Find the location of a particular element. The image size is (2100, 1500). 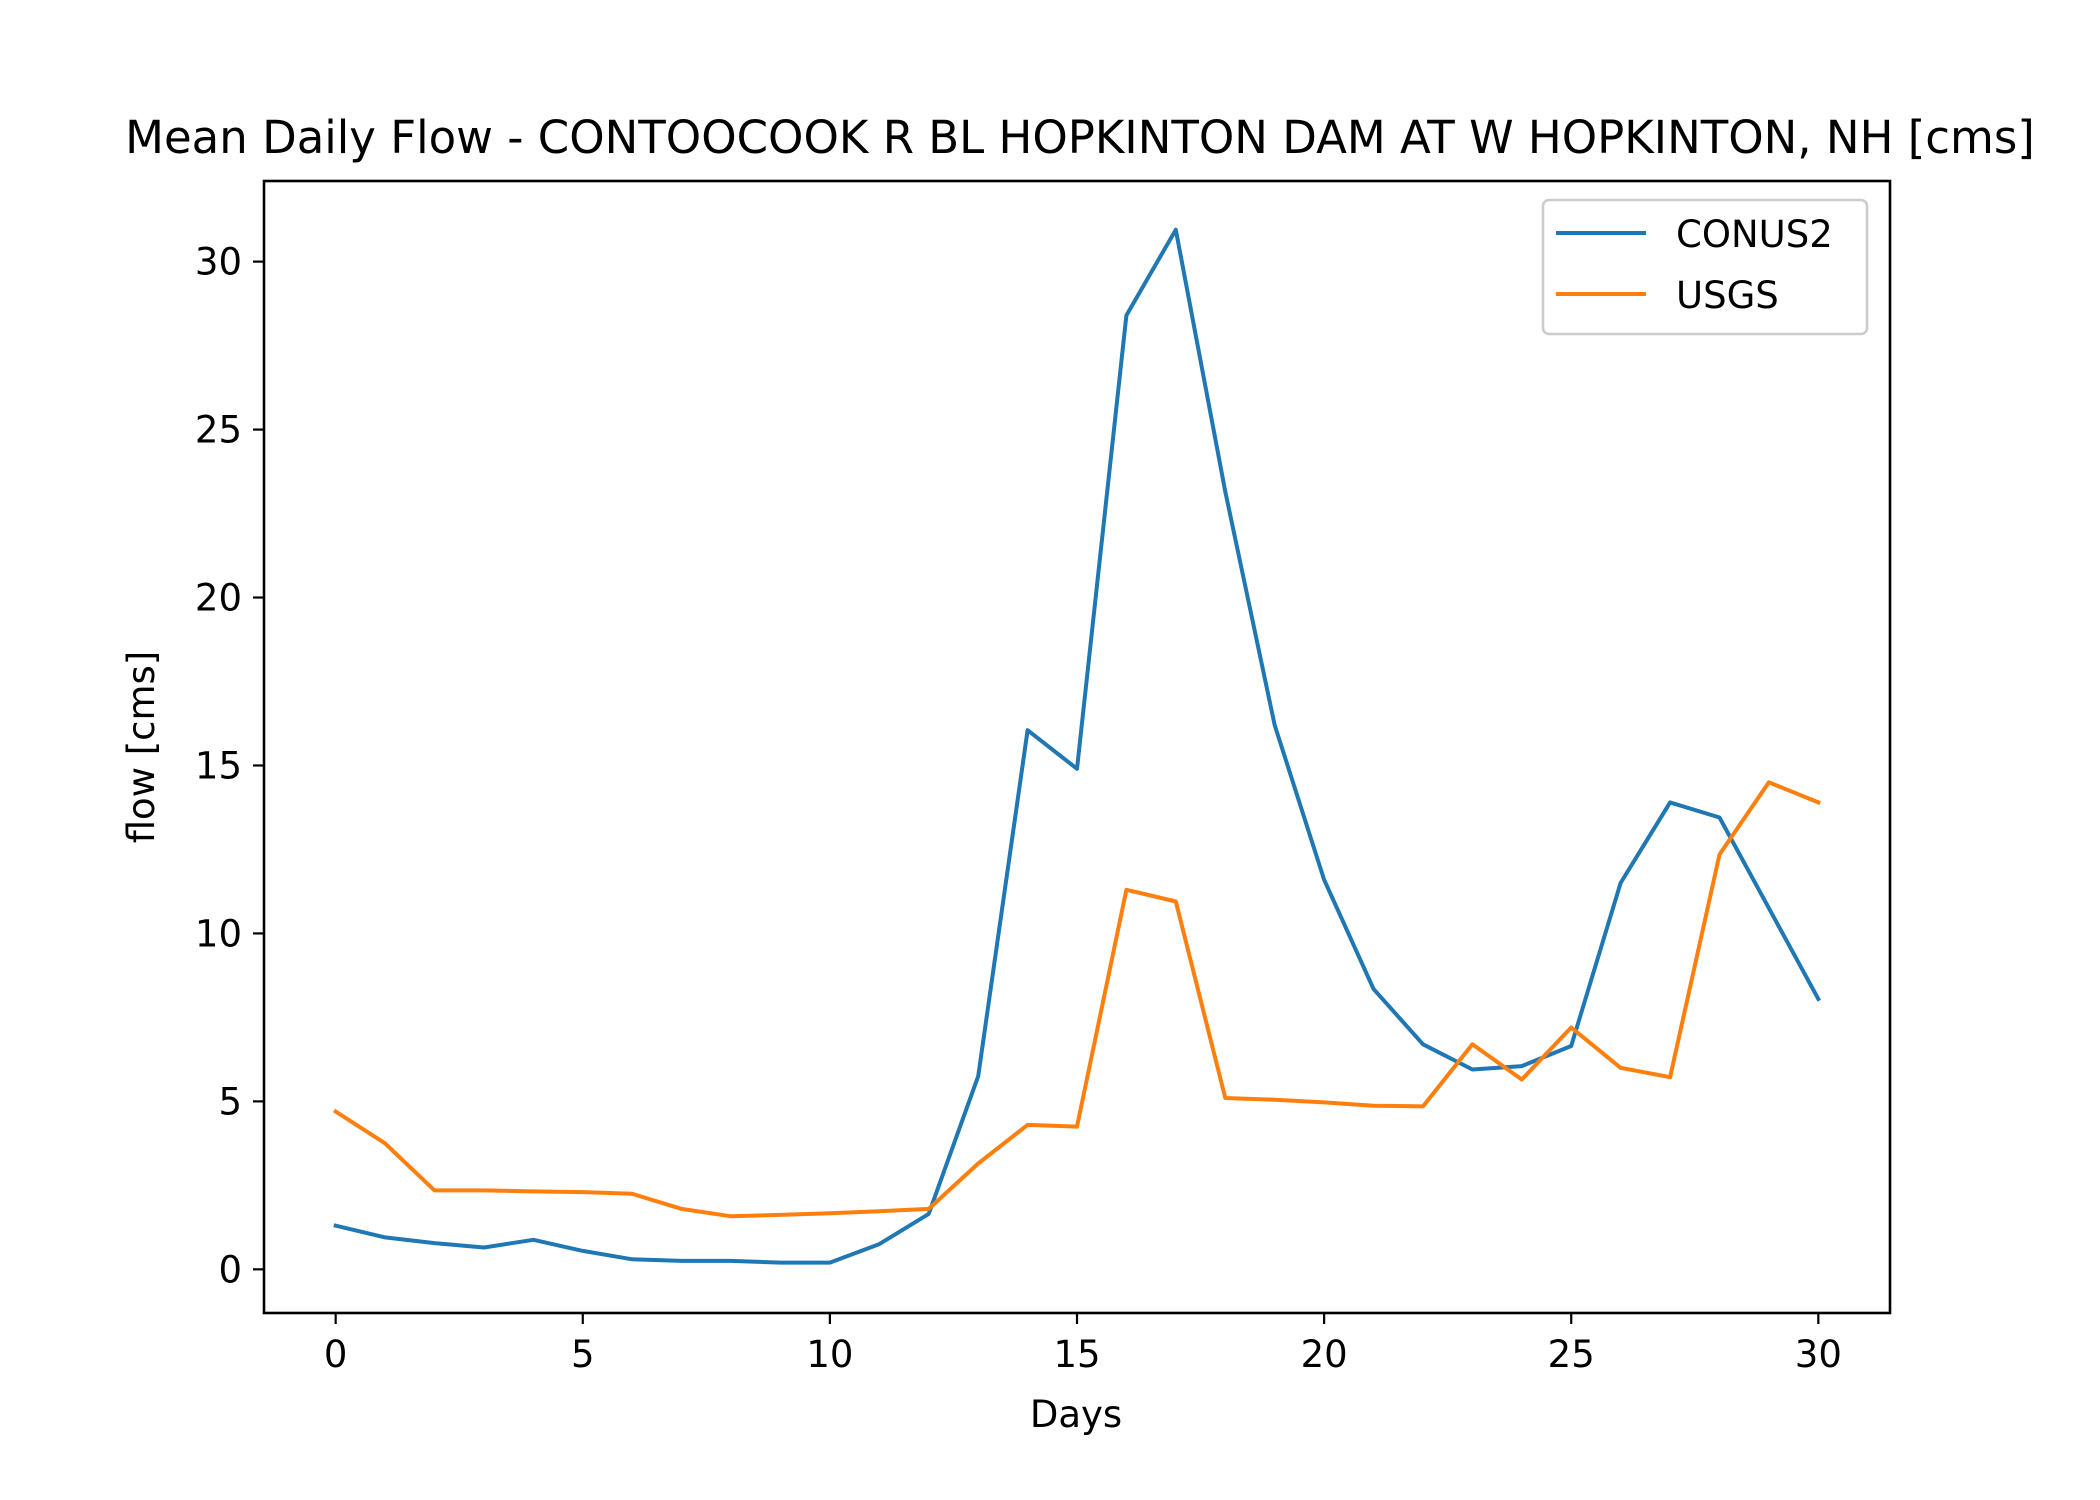

x-tick-label: 20 is located at coordinates (1324, 1354).